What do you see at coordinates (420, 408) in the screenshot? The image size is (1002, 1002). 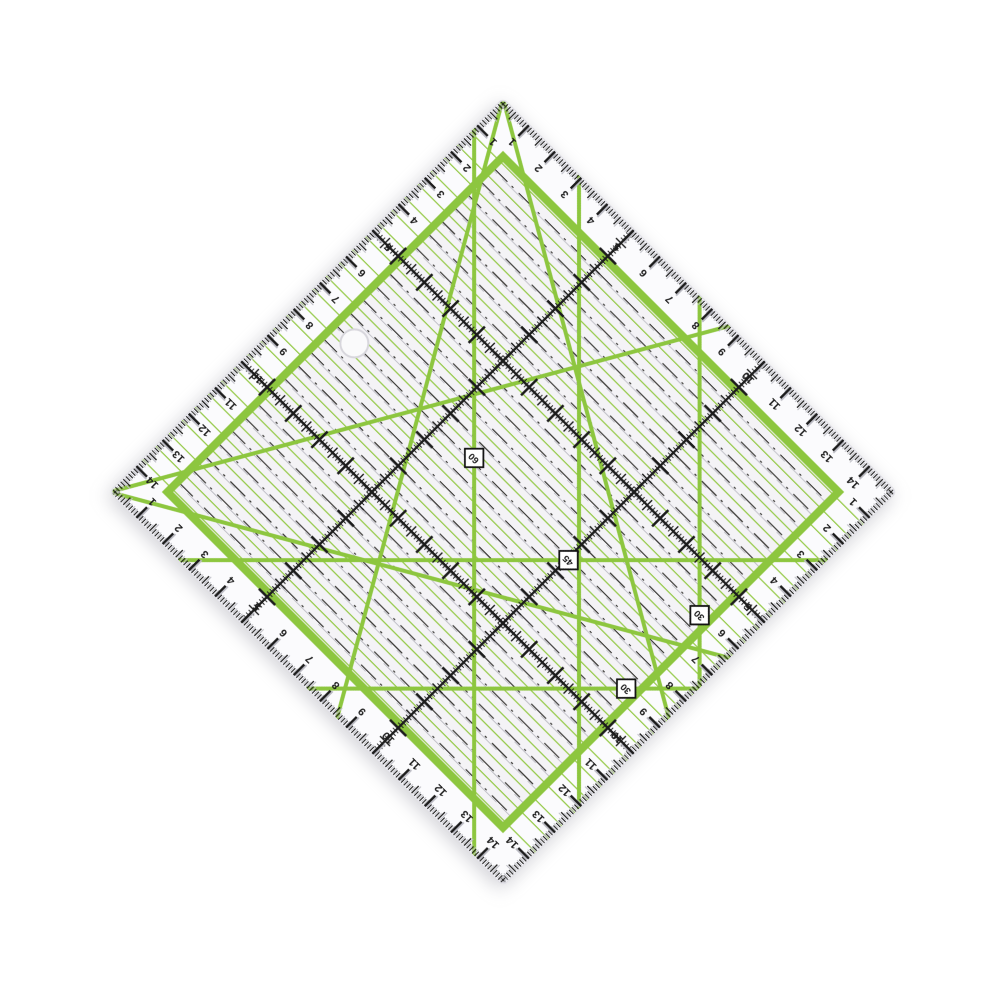 I see `angle-line` at bounding box center [420, 408].